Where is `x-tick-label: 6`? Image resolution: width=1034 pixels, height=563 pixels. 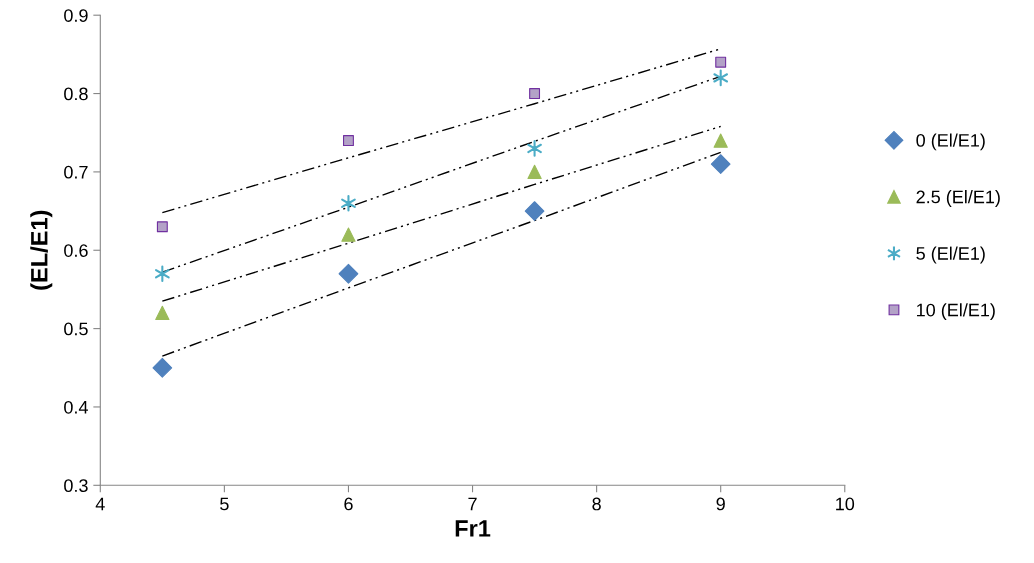
x-tick-label: 6 is located at coordinates (348, 504).